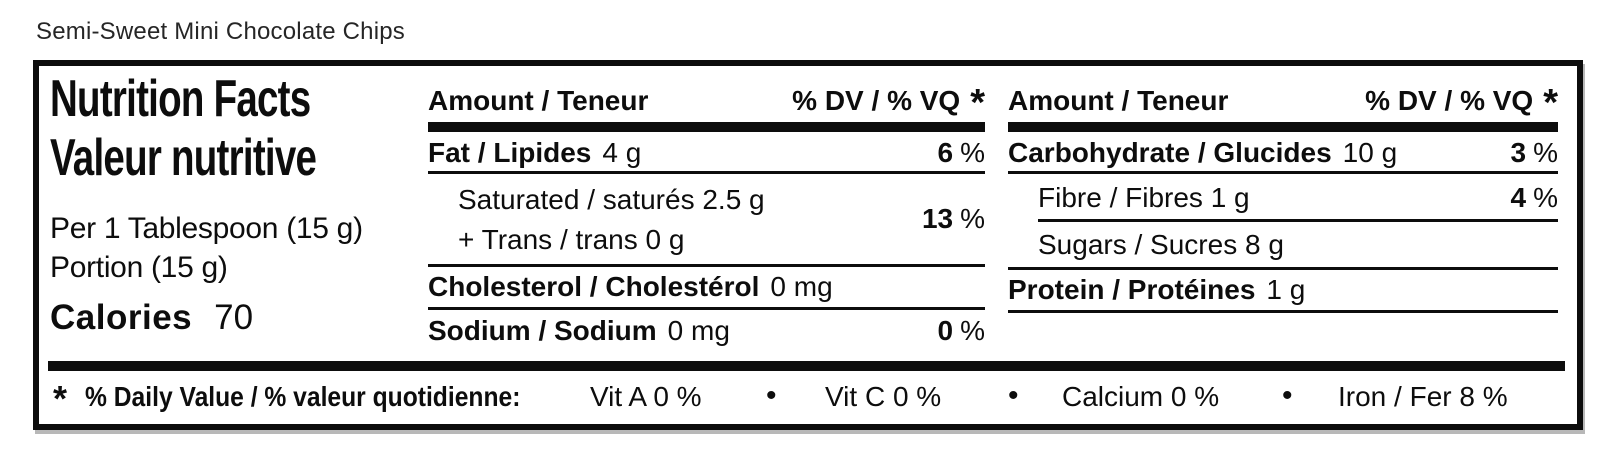  What do you see at coordinates (183, 158) in the screenshot?
I see `heading-french: Valeur nutritive` at bounding box center [183, 158].